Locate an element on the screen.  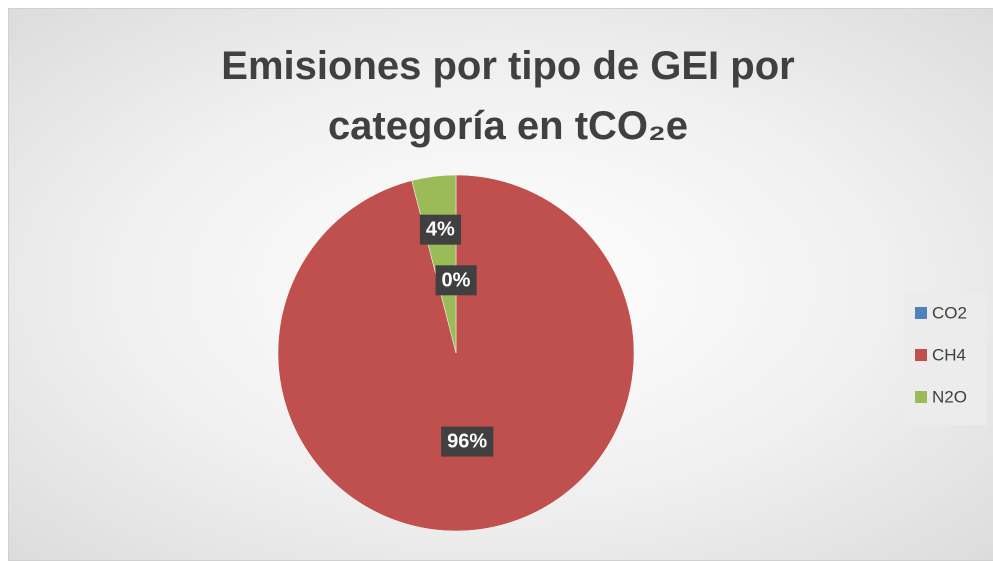
legend-label: N2O is located at coordinates (949, 396).